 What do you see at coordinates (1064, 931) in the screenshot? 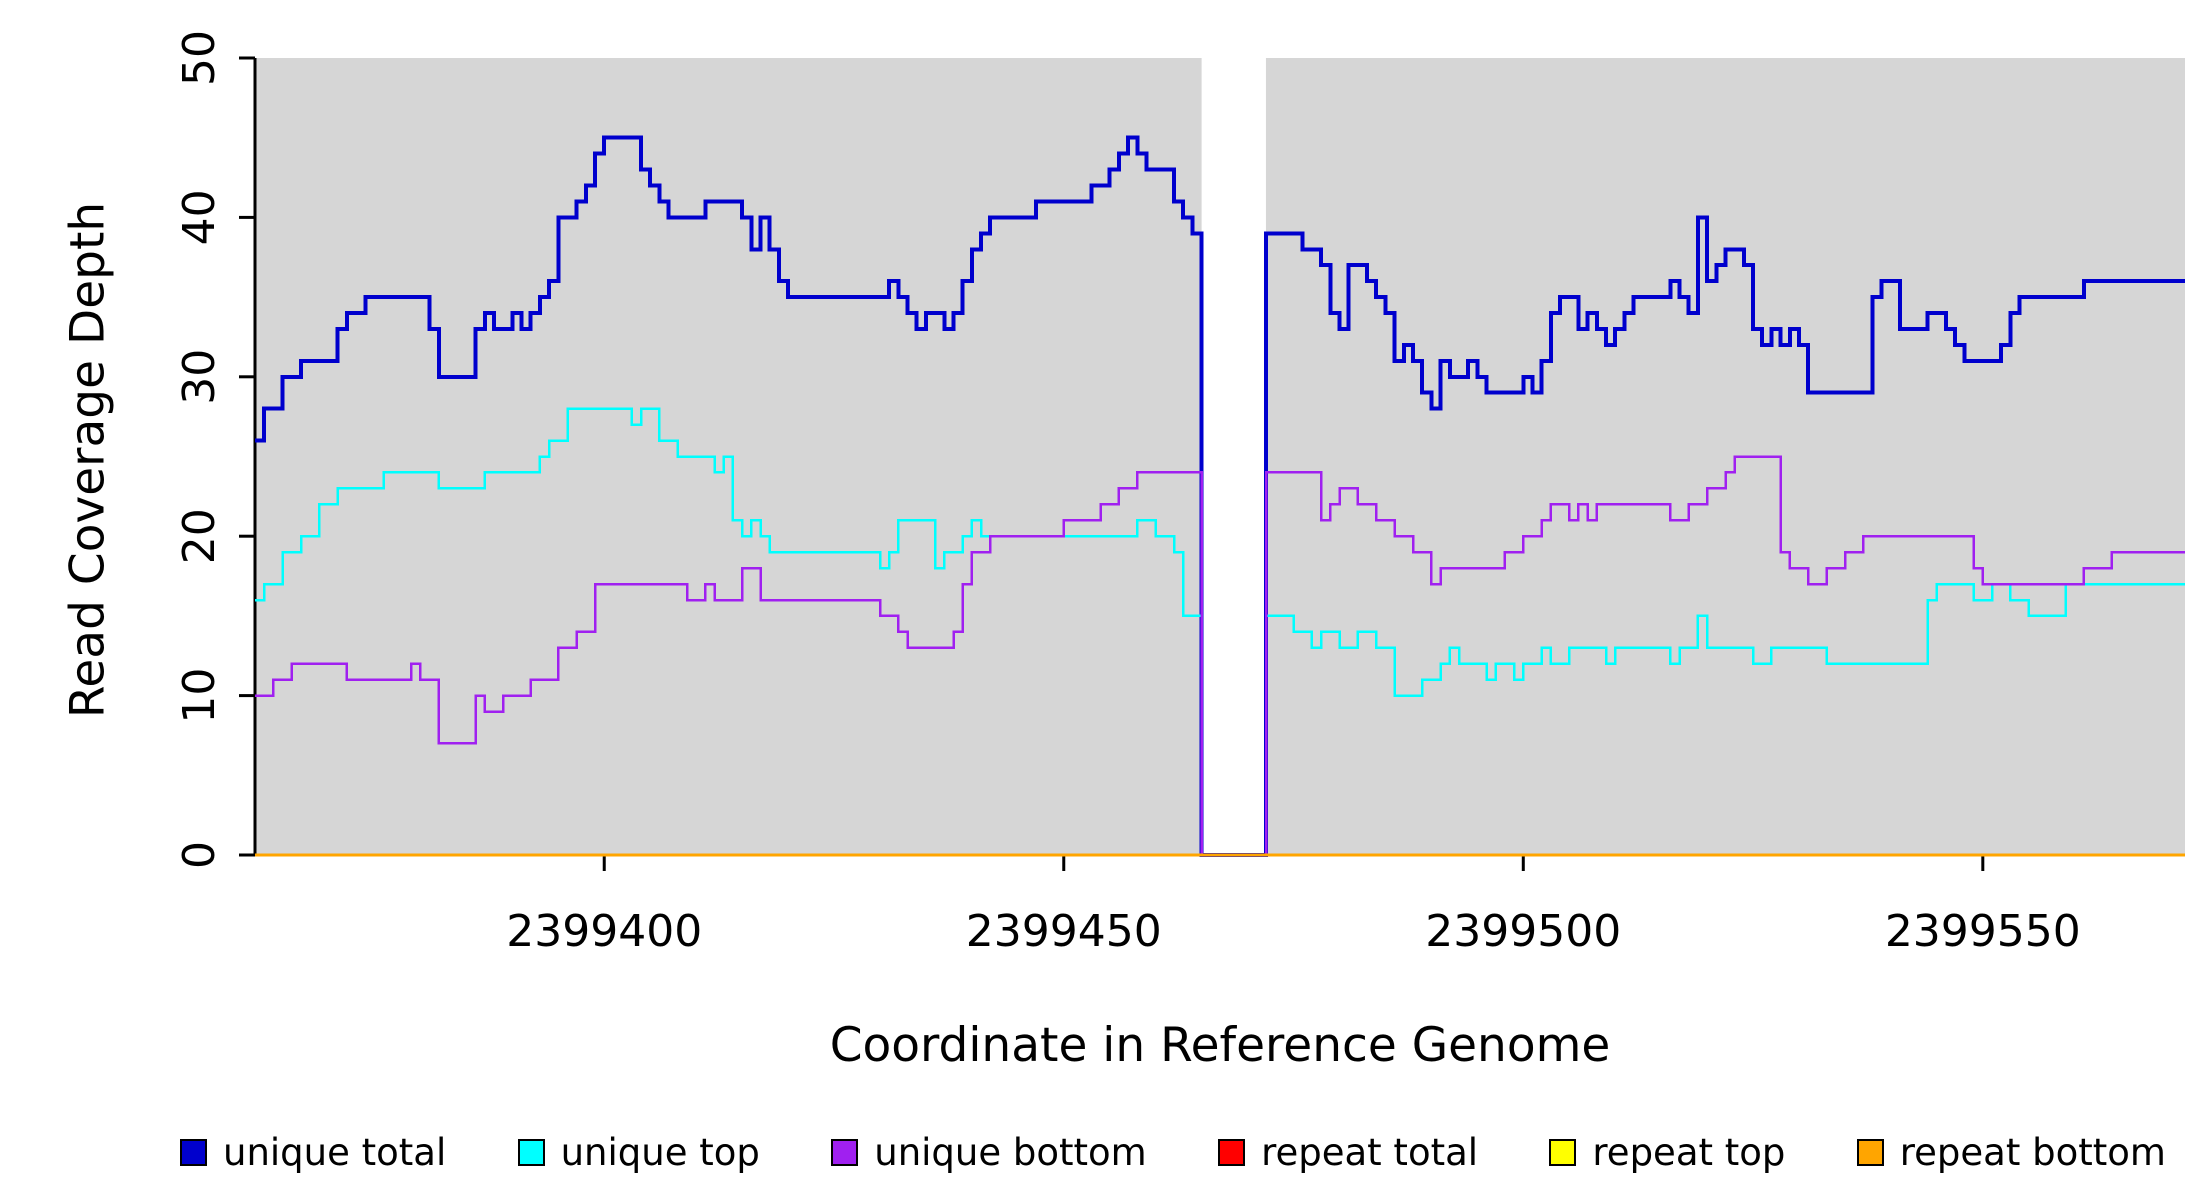
I see `x-tick-label: 2399450` at bounding box center [1064, 931].